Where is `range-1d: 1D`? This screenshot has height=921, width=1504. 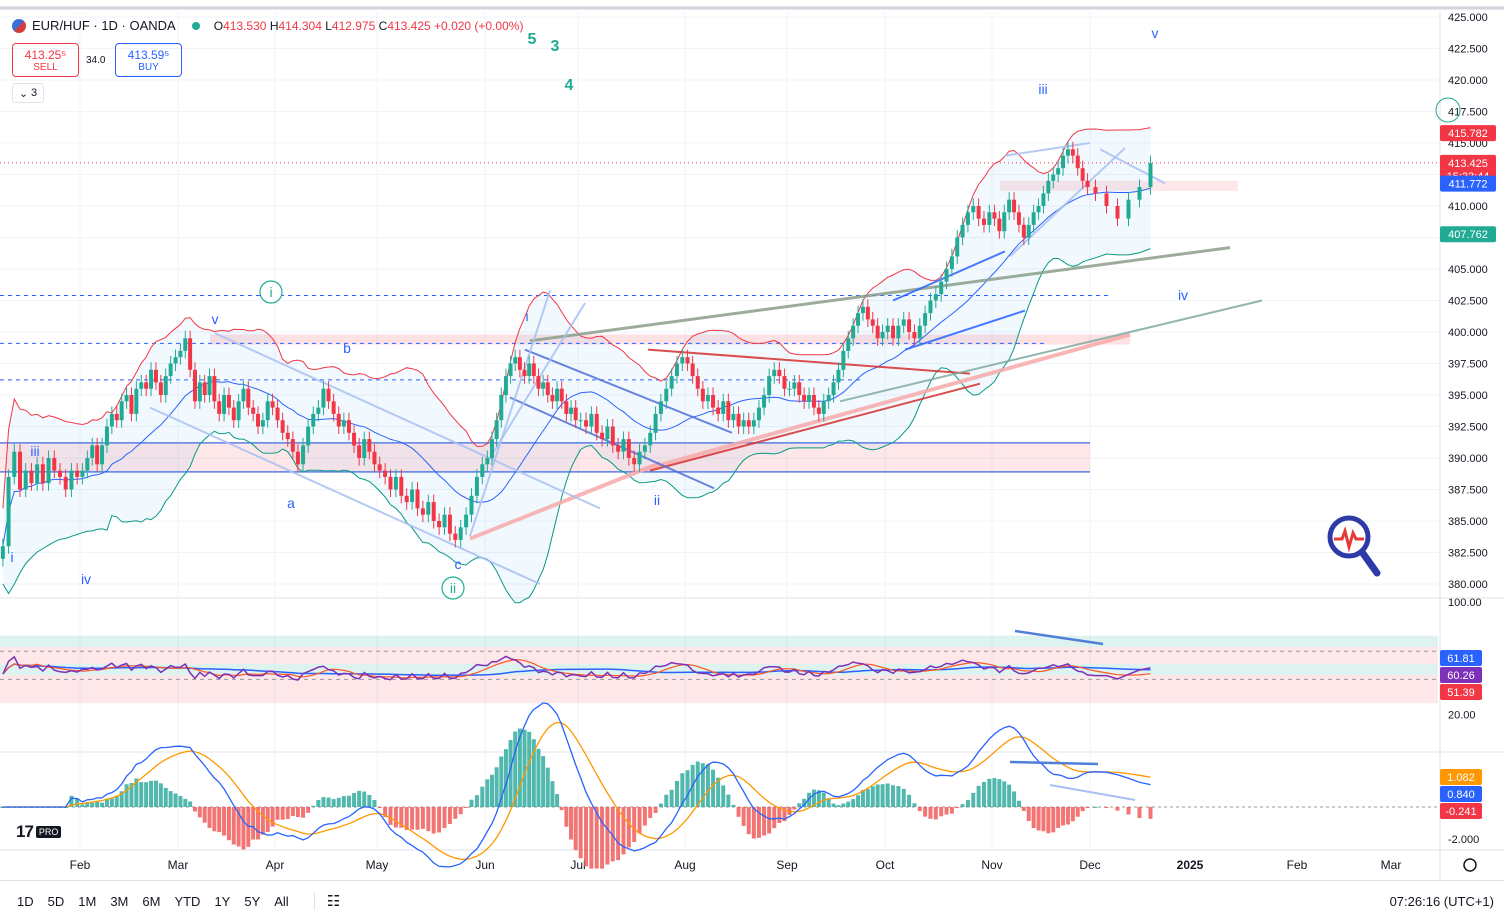
range-1d: 1D is located at coordinates (25, 901).